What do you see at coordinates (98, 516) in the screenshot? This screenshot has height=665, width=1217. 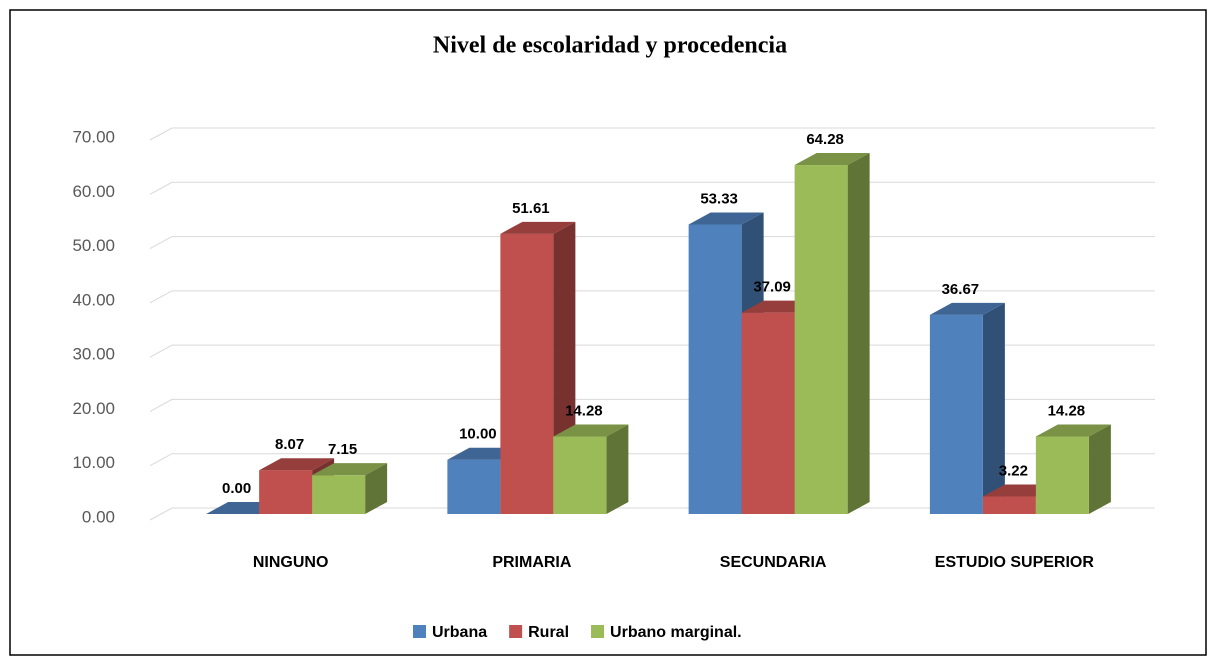 I see `y-tick-label: 0.00` at bounding box center [98, 516].